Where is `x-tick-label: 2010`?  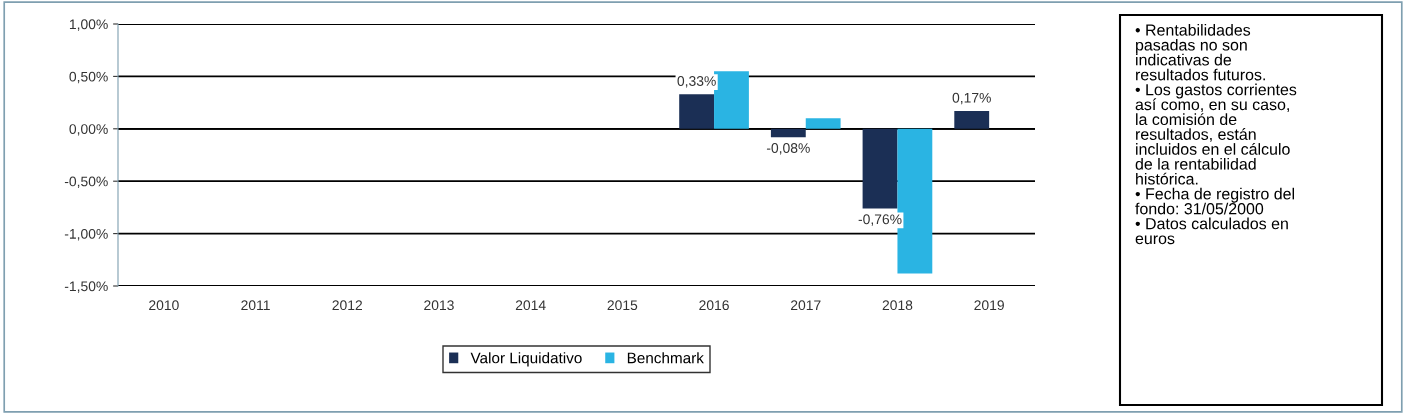 x-tick-label: 2010 is located at coordinates (164, 305).